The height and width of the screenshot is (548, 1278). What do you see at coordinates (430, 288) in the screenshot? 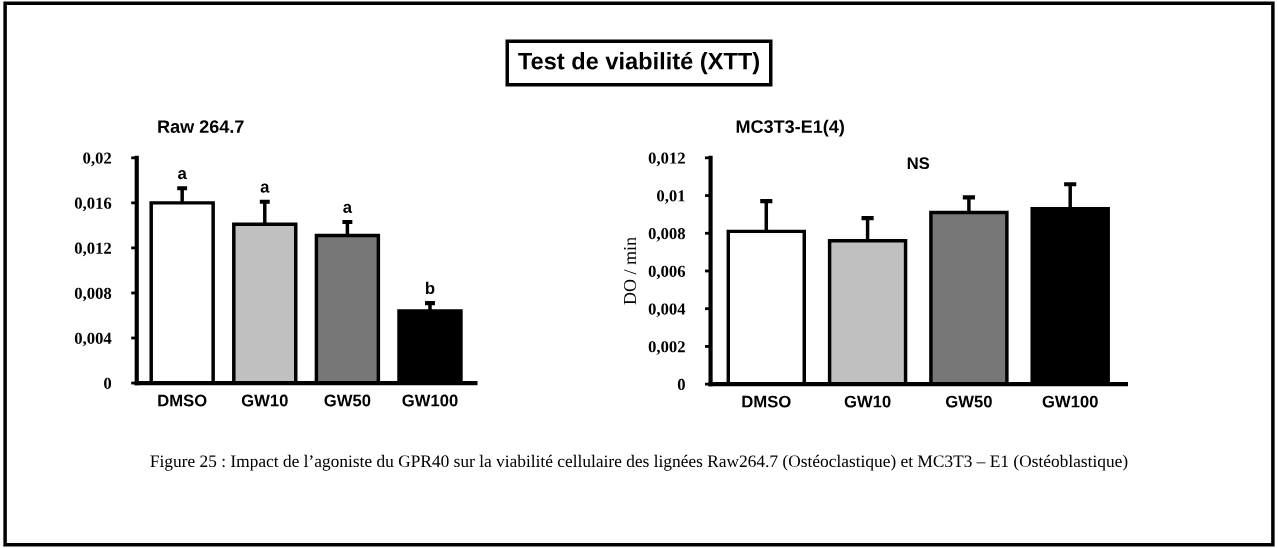
I see `annotation: b` at bounding box center [430, 288].